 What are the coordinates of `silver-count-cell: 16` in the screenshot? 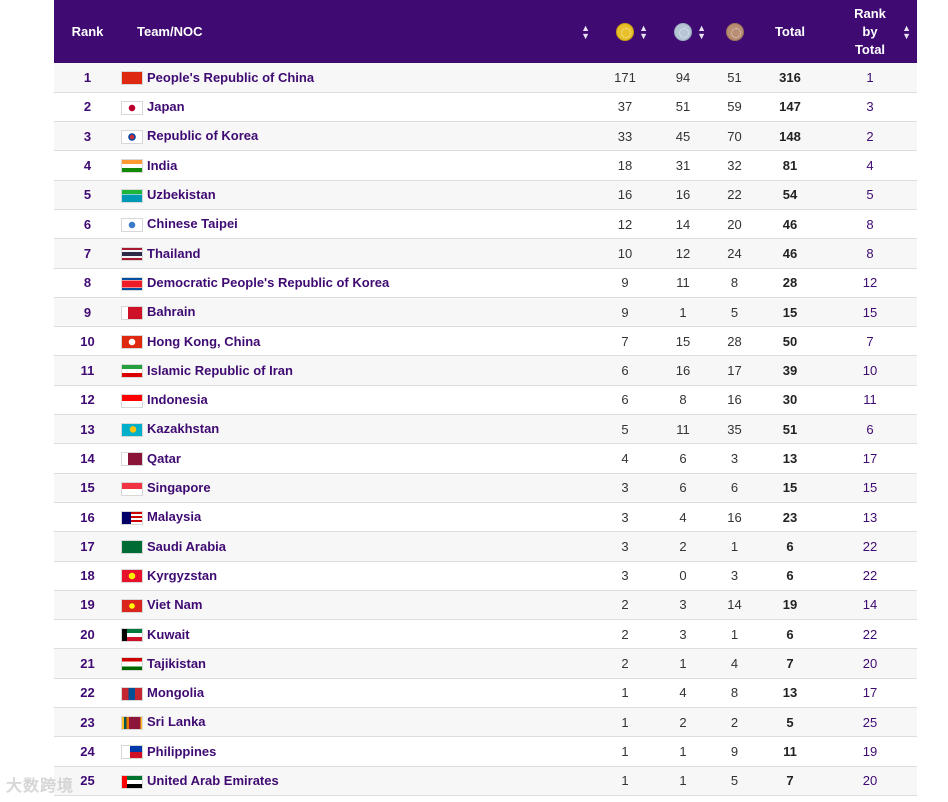 It's located at (683, 195).